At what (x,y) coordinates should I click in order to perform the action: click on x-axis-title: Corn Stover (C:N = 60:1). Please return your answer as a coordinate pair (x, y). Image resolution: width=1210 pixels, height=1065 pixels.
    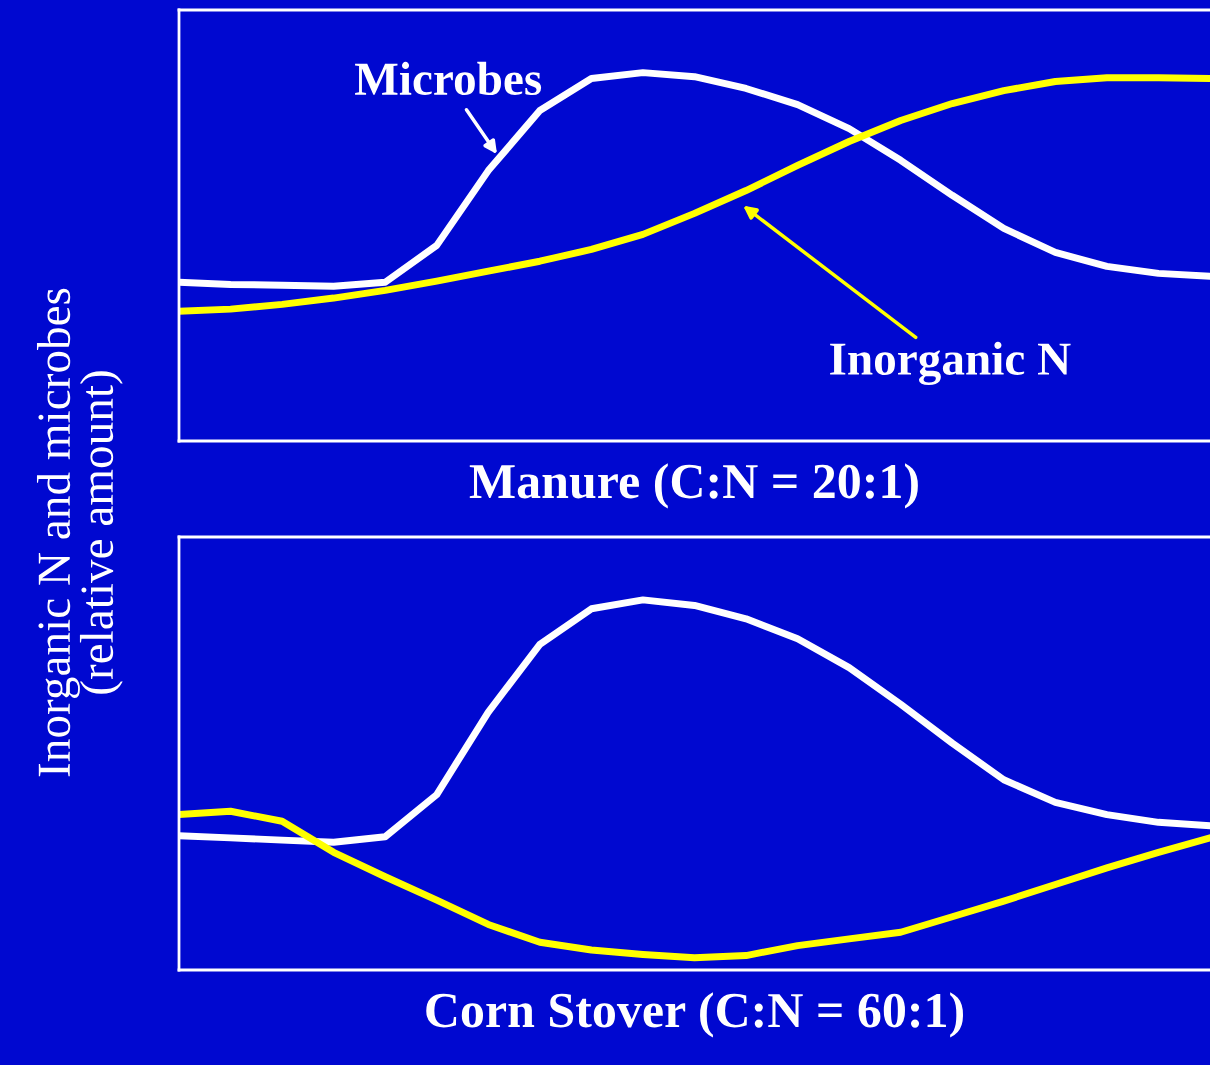
    Looking at the image, I should click on (694, 1015).